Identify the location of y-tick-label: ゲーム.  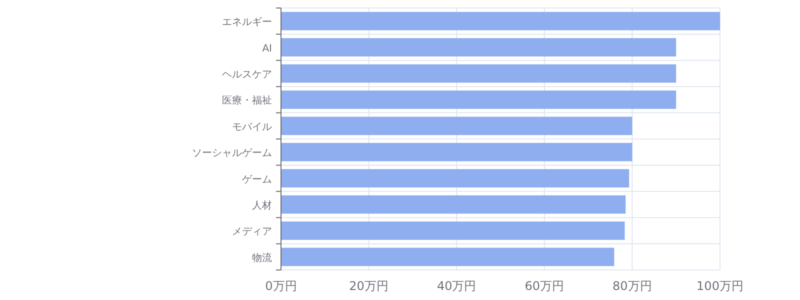
(257, 180).